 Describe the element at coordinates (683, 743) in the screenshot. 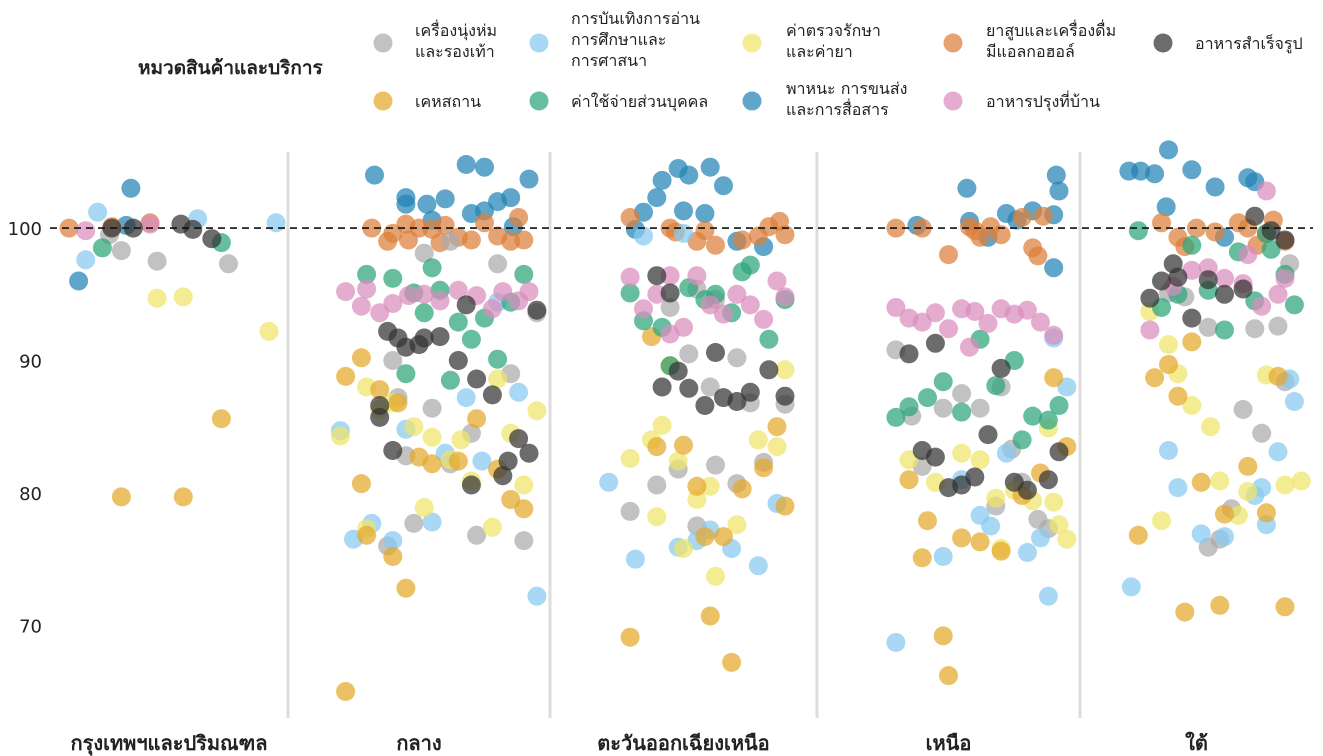

I see `category-label: ตะวันออกเฉียงเหนือ` at that location.